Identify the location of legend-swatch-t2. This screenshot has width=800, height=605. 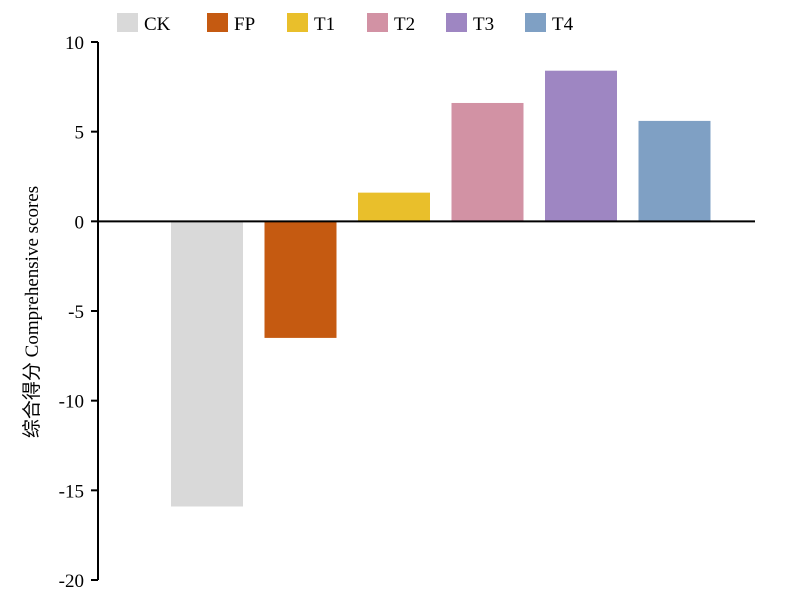
(377, 22).